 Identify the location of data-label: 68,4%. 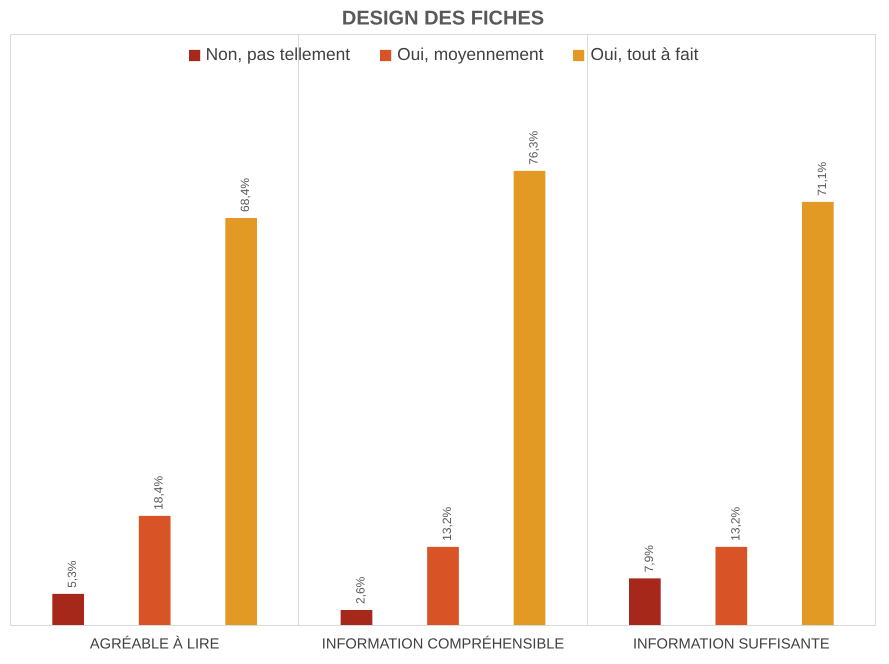
(245, 195).